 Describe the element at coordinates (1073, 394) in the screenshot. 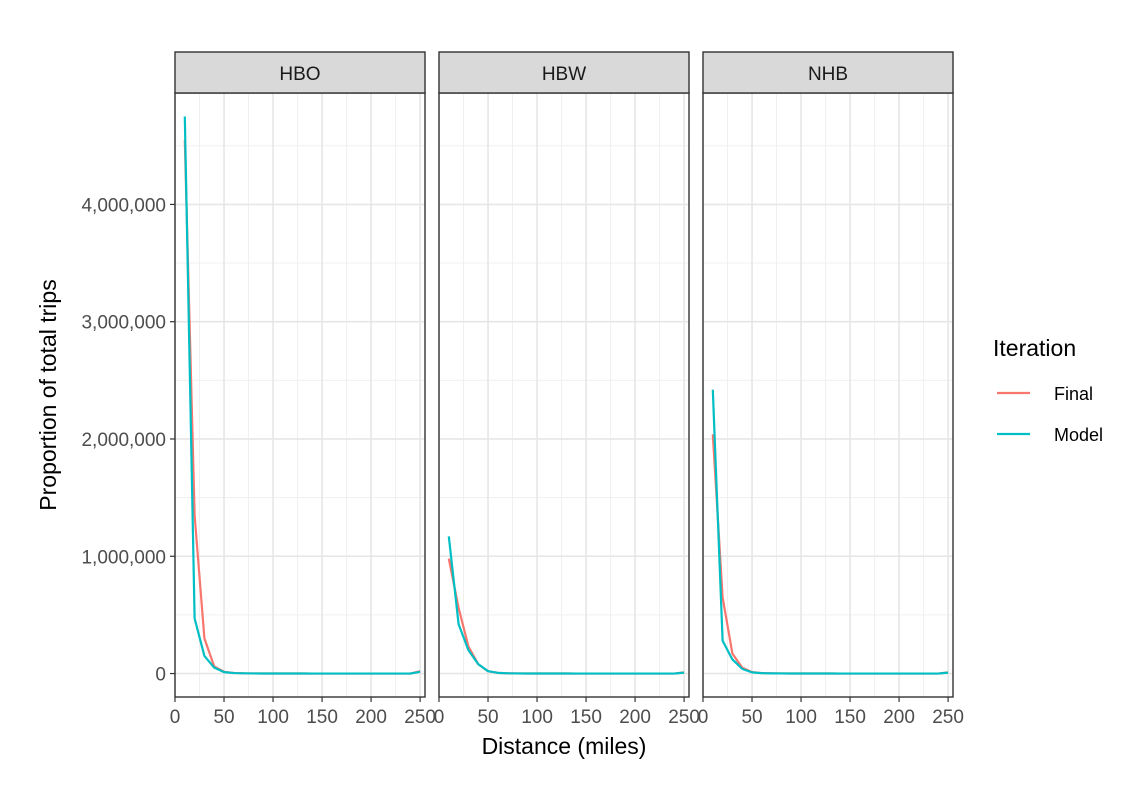

I see `legend-label-final: Final` at that location.